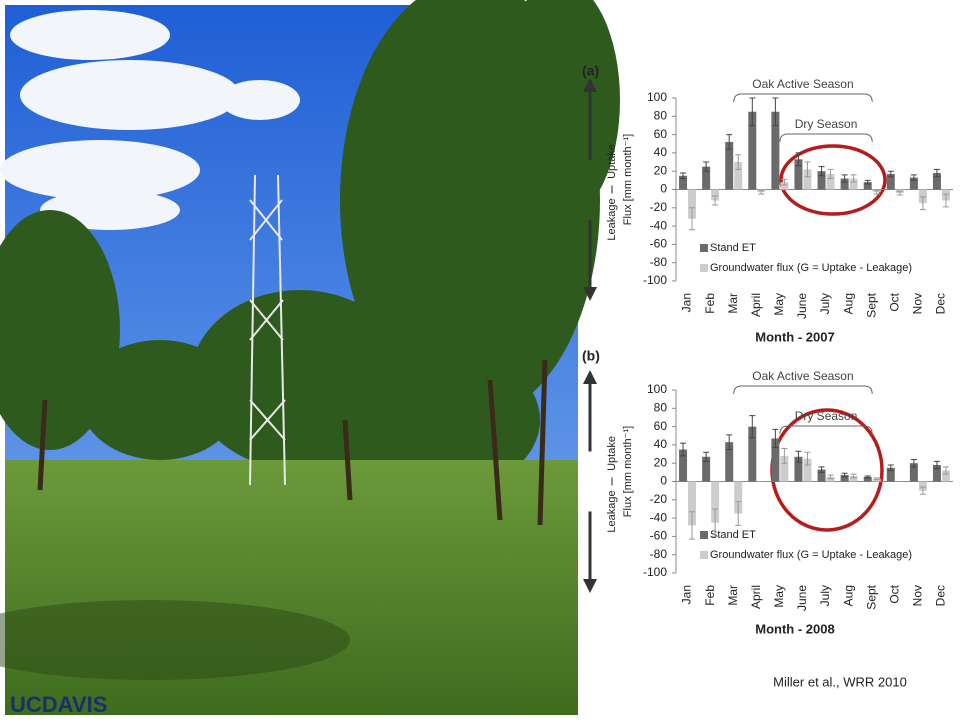 The image size is (966, 721). What do you see at coordinates (58, 704) in the screenshot?
I see `logo: UCDAVIS` at bounding box center [58, 704].